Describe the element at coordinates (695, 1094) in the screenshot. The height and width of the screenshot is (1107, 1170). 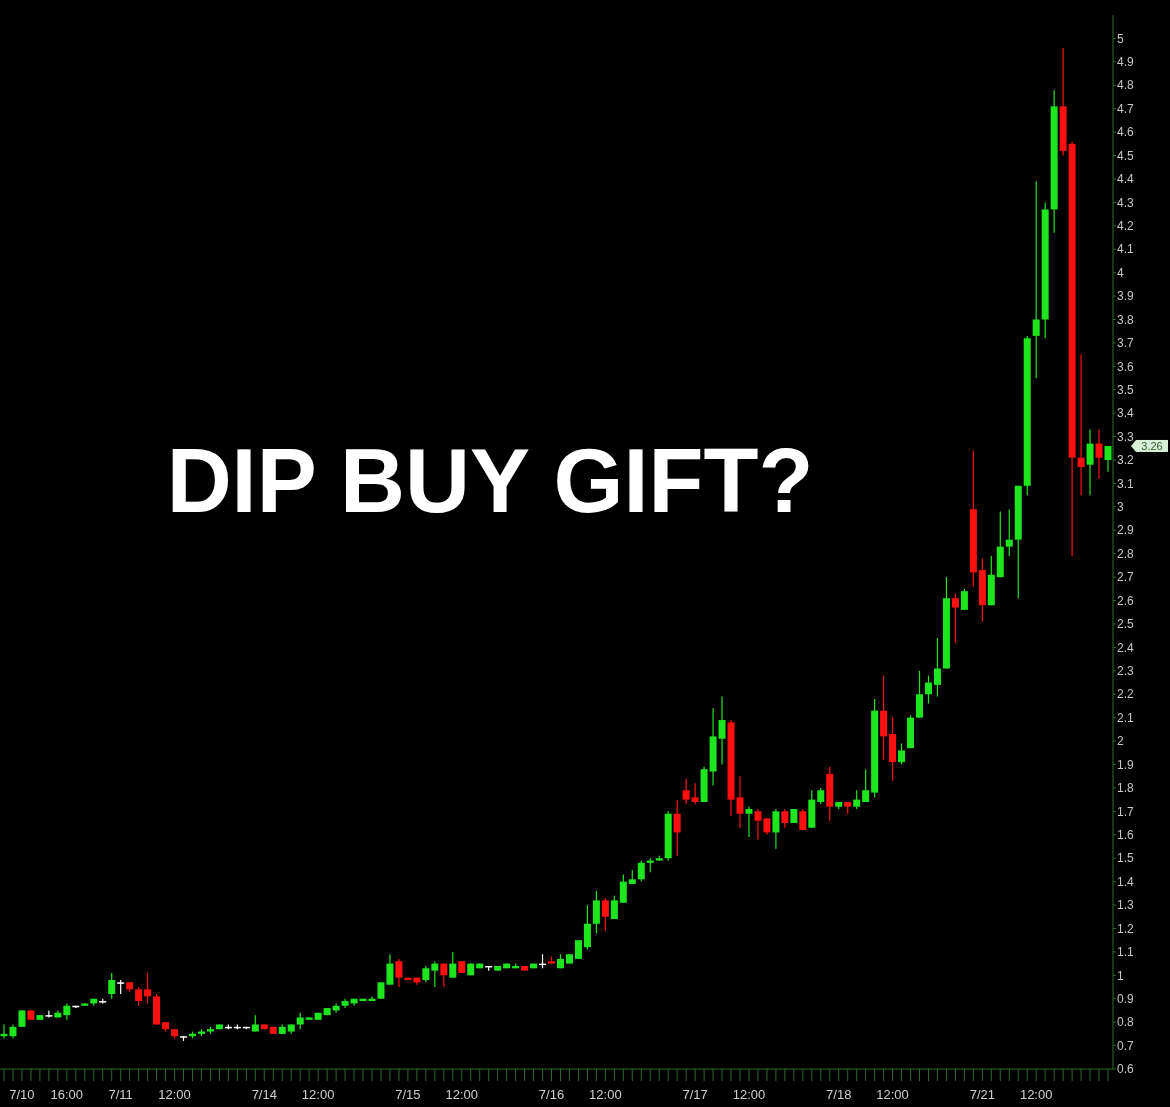
I see `x-tick-label: 7/17` at that location.